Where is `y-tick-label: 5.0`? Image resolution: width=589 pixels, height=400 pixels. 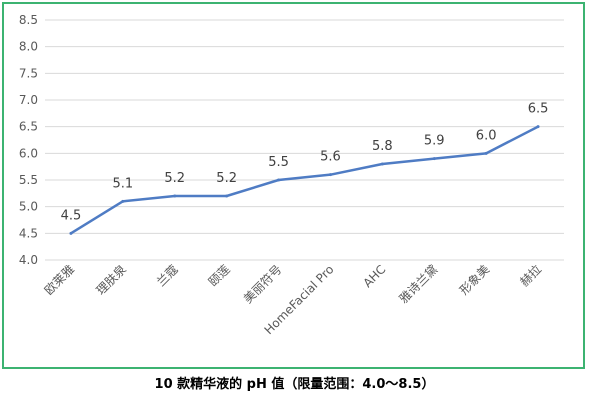 y-tick-label: 5.0 is located at coordinates (28, 207).